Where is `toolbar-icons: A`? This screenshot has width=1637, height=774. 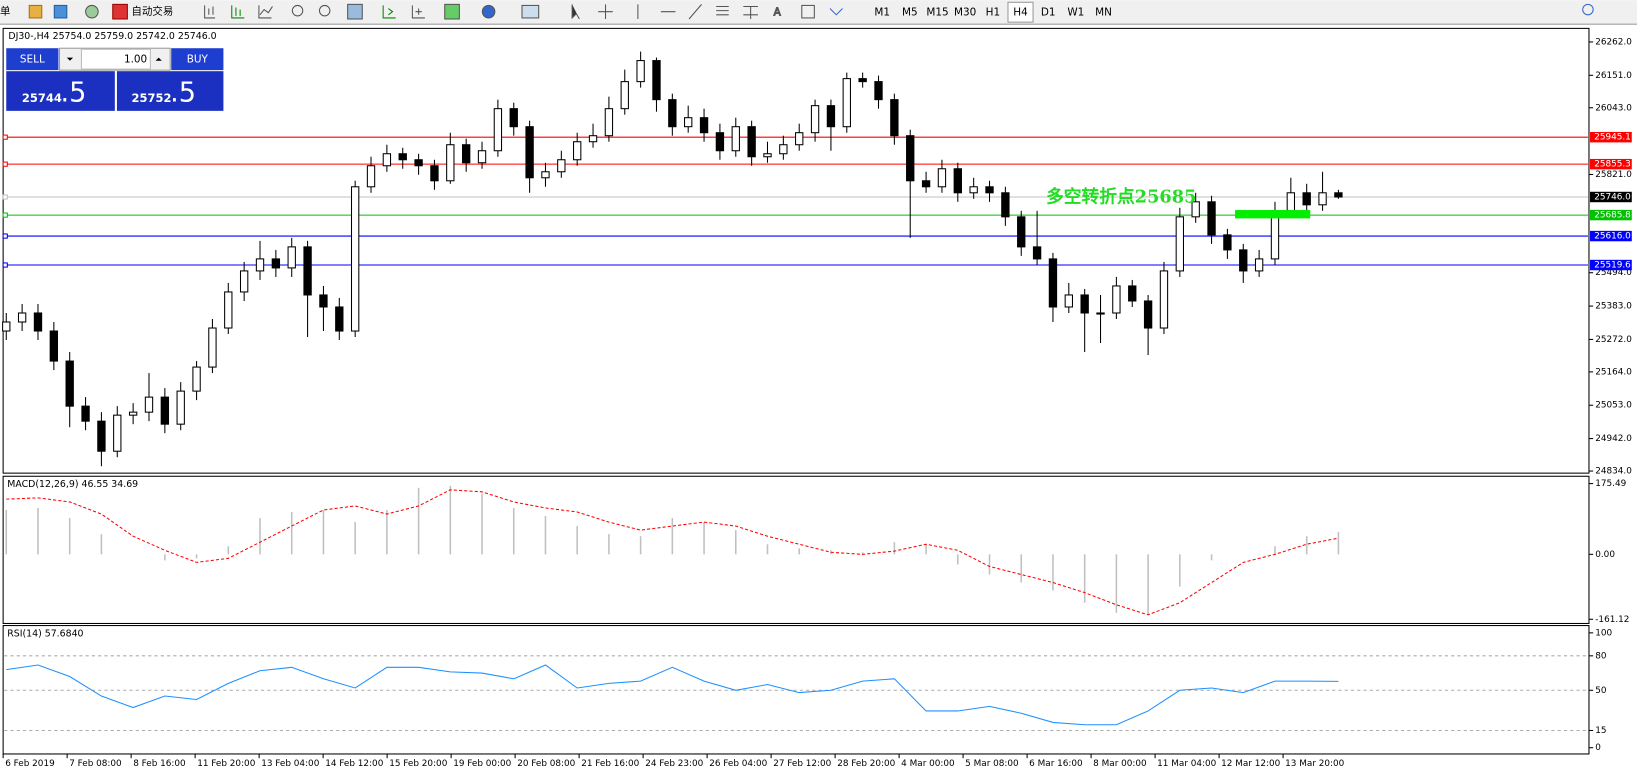
toolbar-icons: A is located at coordinates (811, 11).